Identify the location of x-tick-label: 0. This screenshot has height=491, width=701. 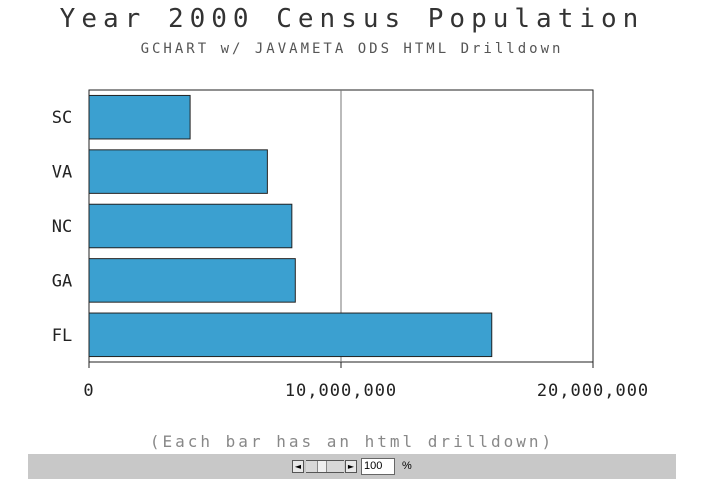
(88, 391).